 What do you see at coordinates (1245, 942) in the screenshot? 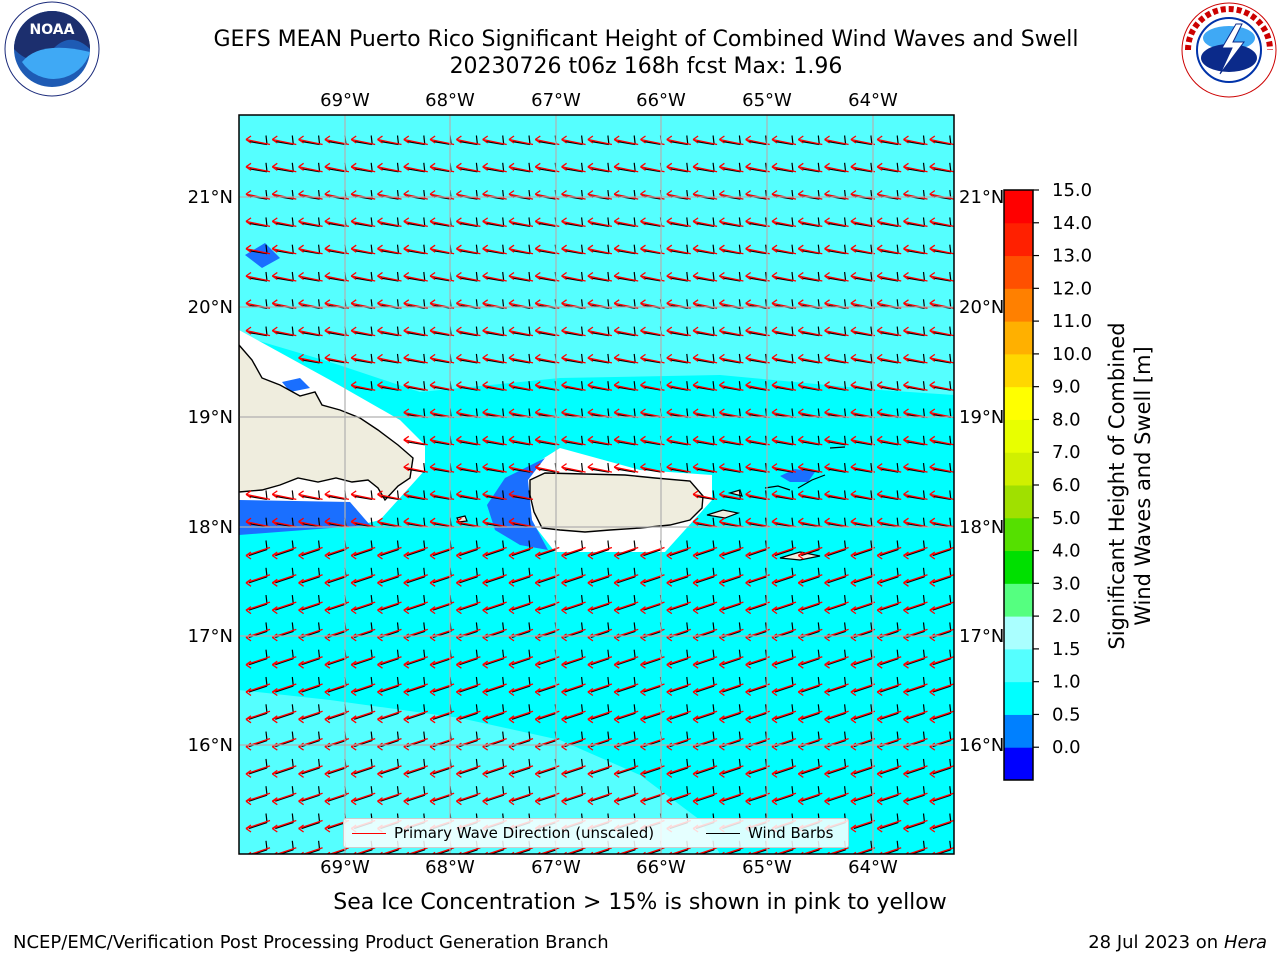
I see `footer-host: Hera` at bounding box center [1245, 942].